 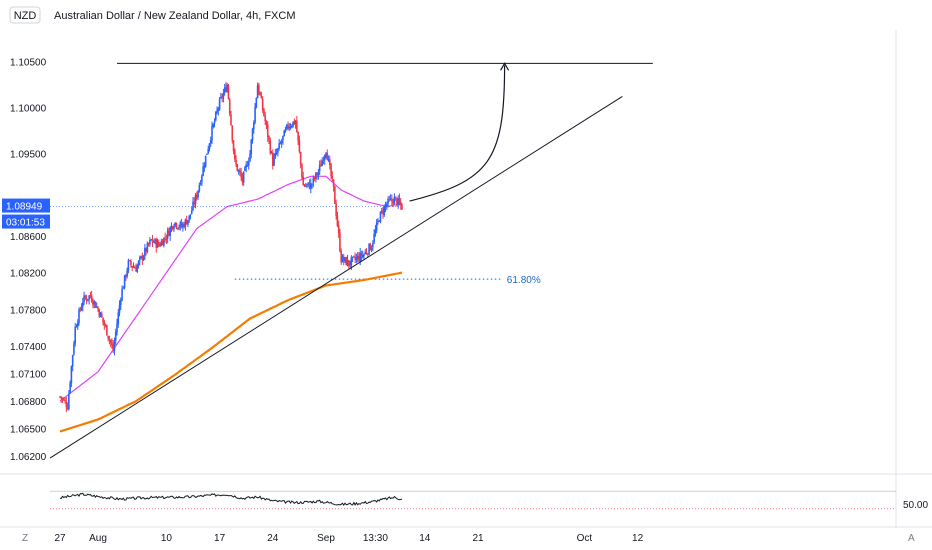 I want to click on current-price-tag: 1.08949 03:01:53, so click(x=26, y=213).